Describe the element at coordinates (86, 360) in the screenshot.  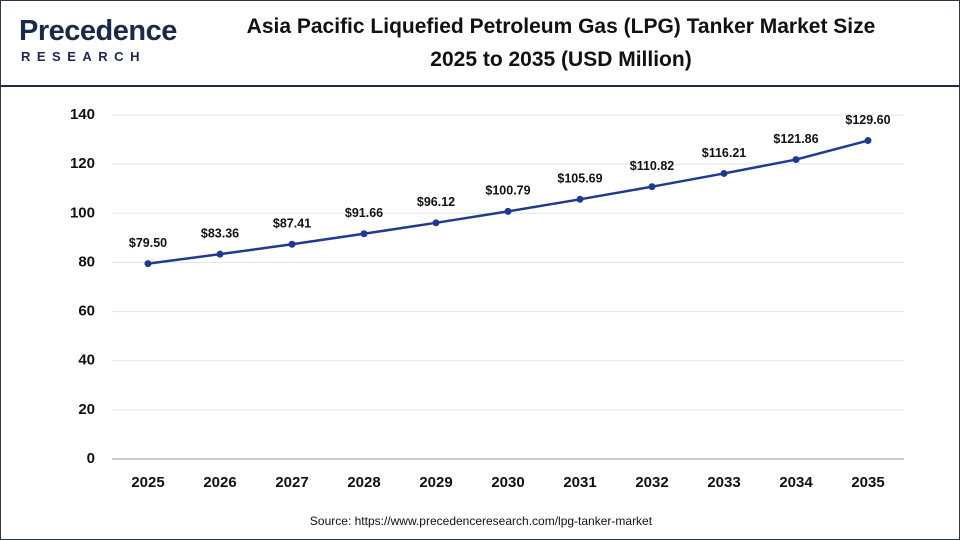
I see `y-tick-label: 40` at that location.